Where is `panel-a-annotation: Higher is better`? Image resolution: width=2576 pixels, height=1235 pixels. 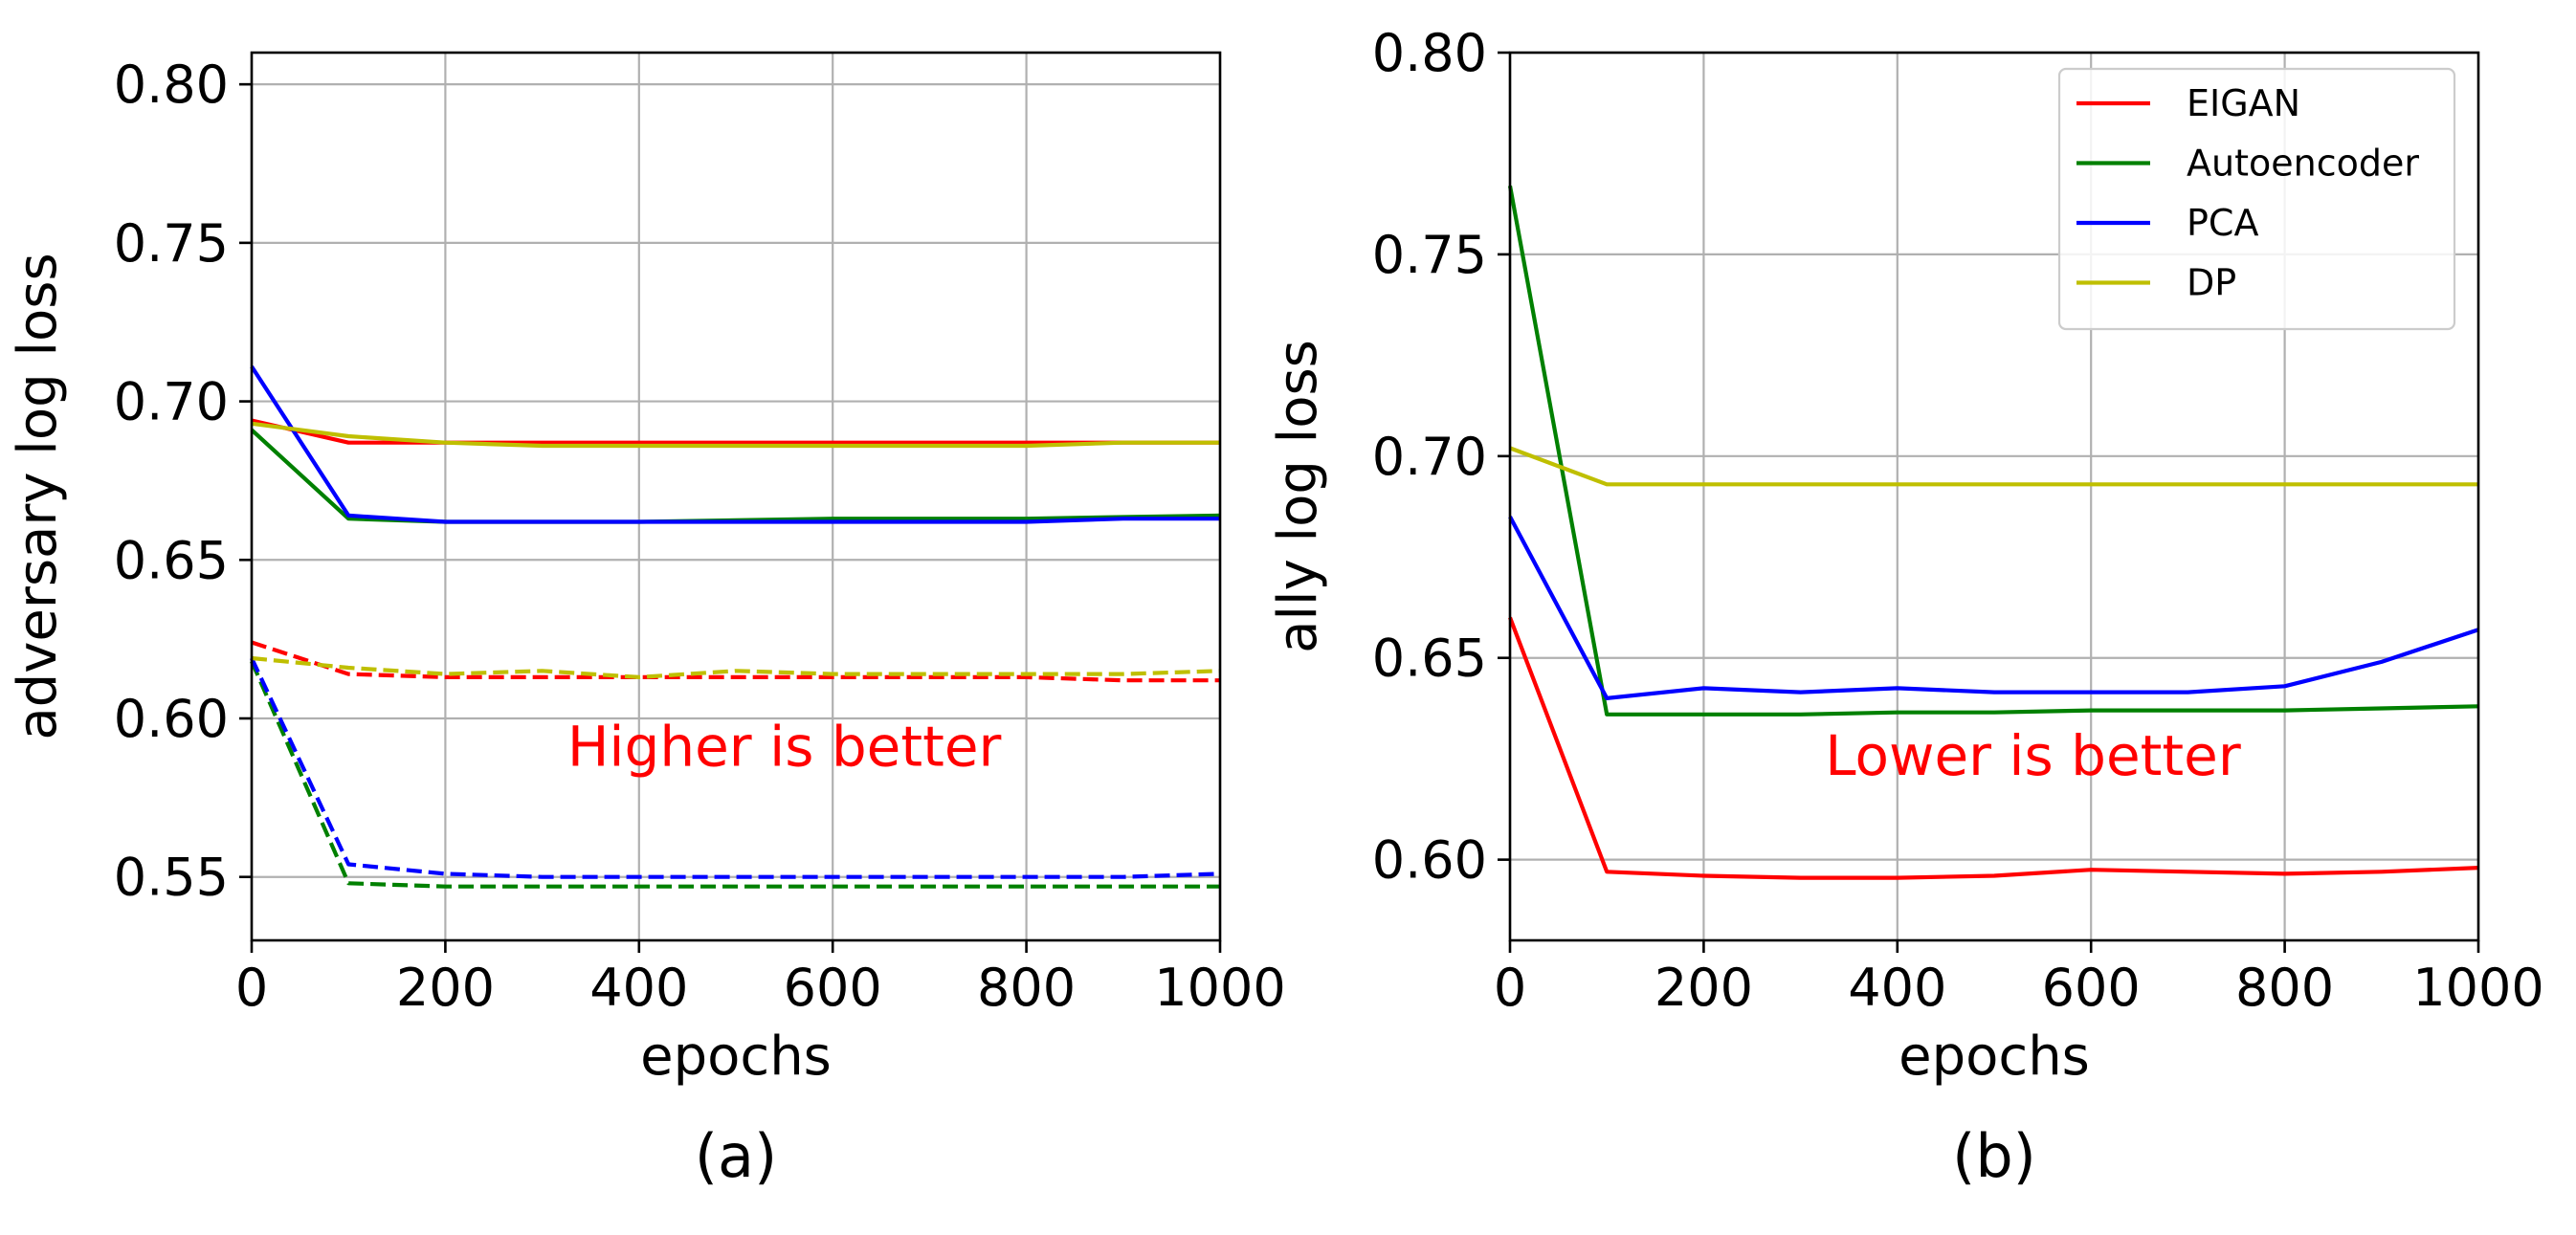 panel-a-annotation: Higher is better is located at coordinates (784, 747).